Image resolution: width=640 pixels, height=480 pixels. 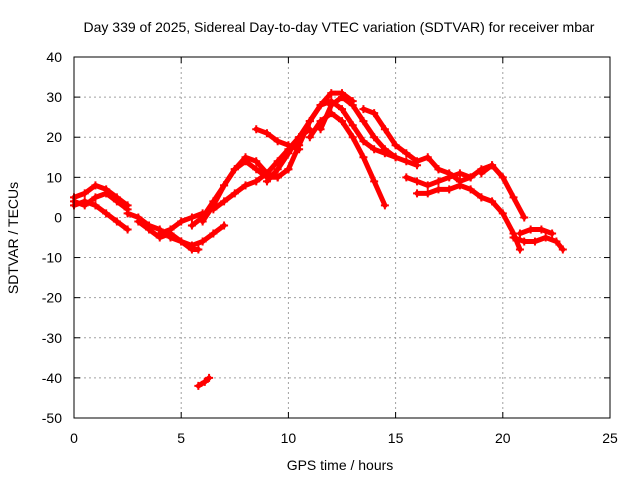 I want to click on y-tick-label: 30, so click(x=54, y=97).